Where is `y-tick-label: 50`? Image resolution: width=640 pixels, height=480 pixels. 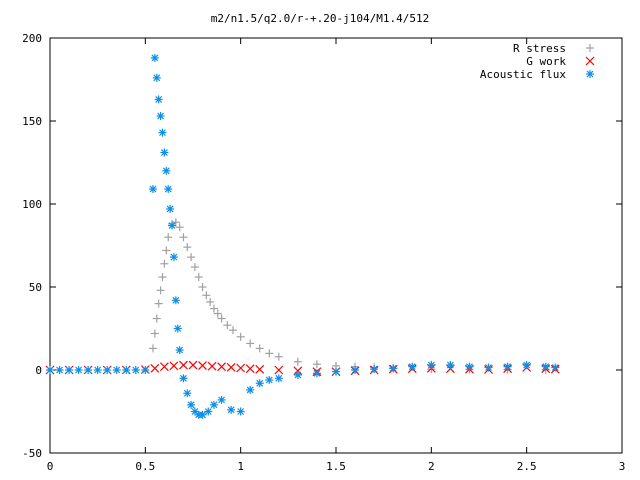 y-tick-label: 50 is located at coordinates (35, 287).